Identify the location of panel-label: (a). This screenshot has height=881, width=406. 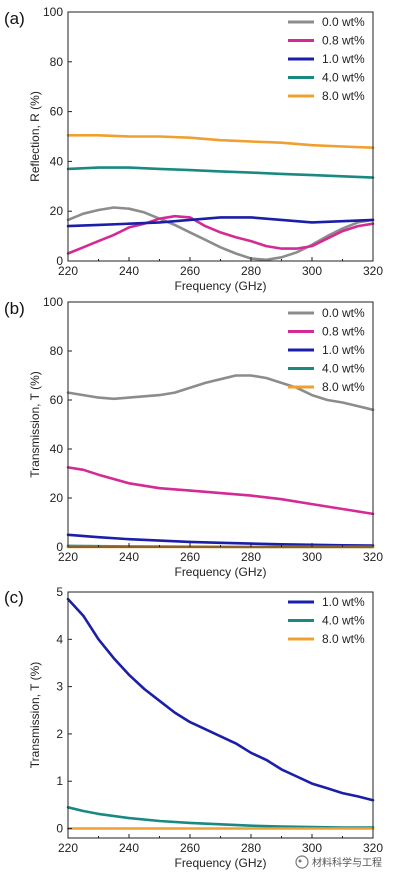
(14, 18).